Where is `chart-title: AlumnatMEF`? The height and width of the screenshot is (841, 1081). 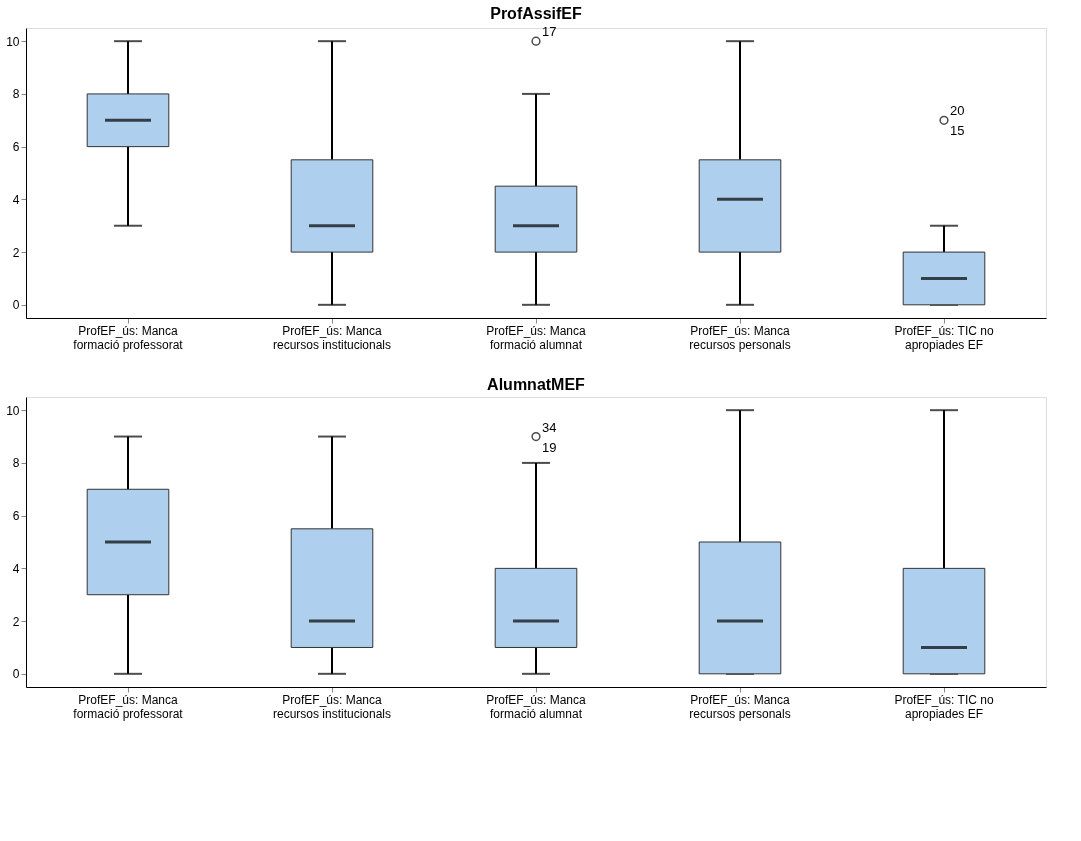 chart-title: AlumnatMEF is located at coordinates (536, 384).